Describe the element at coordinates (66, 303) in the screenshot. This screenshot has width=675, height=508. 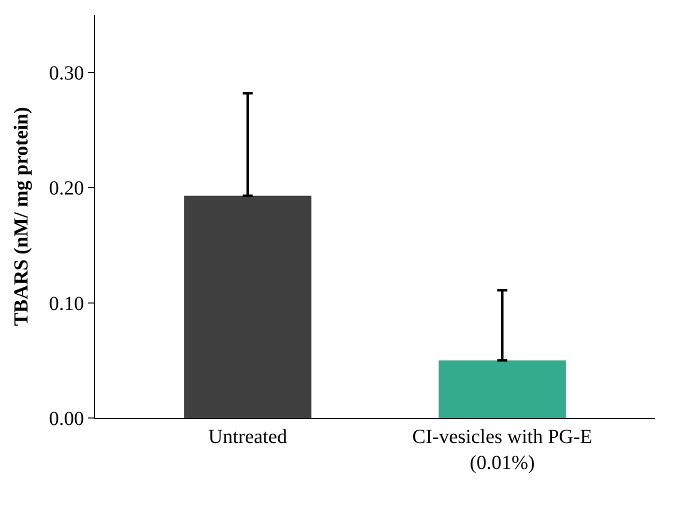
I see `y-tick-label: 0.10` at that location.